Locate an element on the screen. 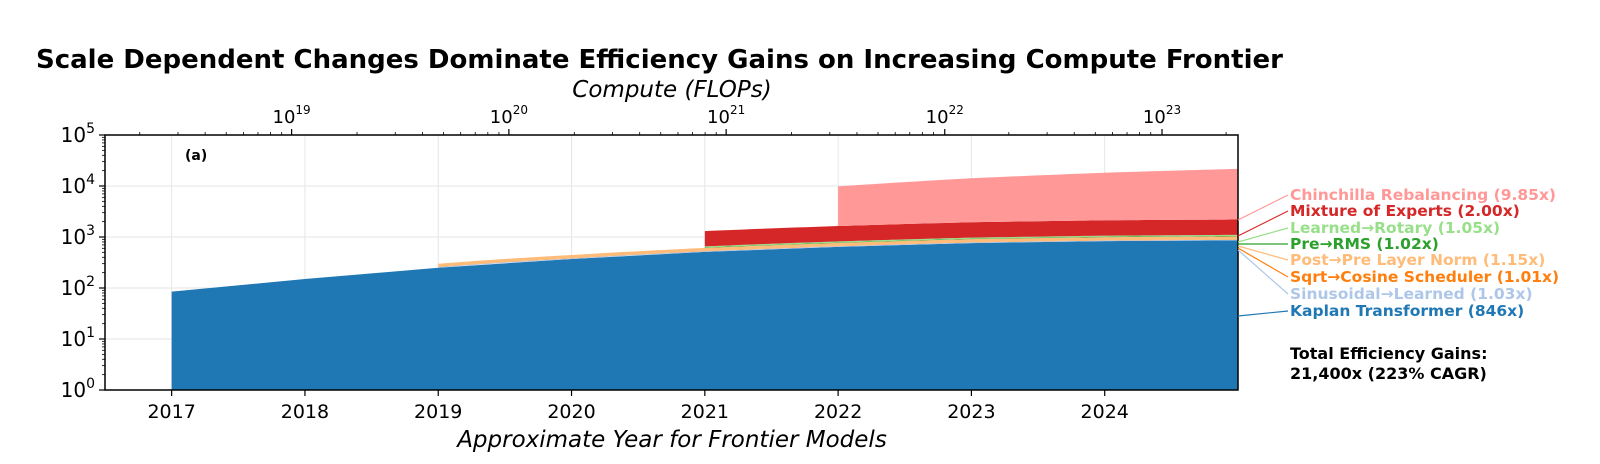 The height and width of the screenshot is (464, 1600). legend-learned-rotary: Learned→Rotary (1.05x) is located at coordinates (1395, 228).